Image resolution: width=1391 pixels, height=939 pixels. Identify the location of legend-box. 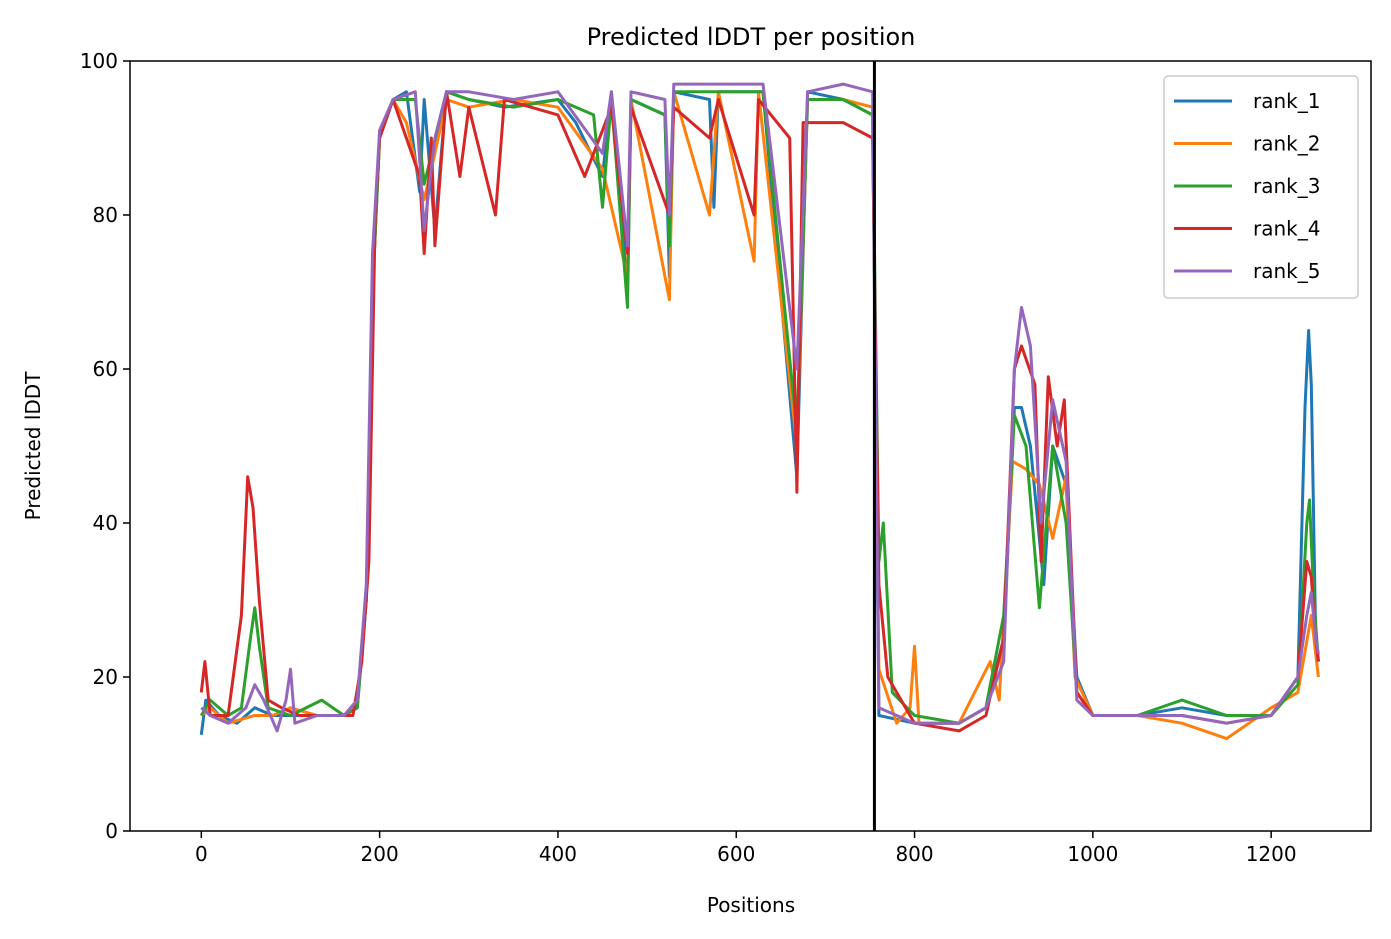
(1261, 187).